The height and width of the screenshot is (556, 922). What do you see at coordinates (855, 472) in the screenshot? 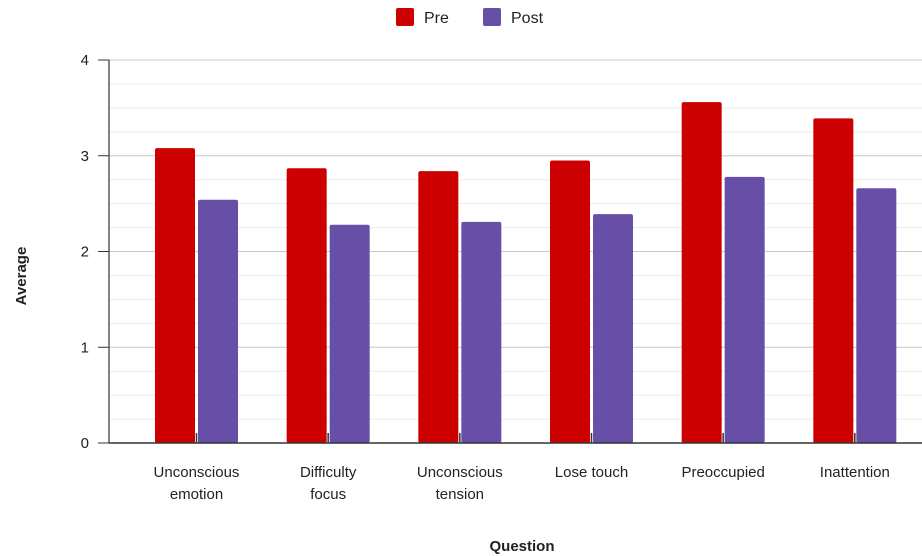
I see `x-tick-label: Inattention` at bounding box center [855, 472].